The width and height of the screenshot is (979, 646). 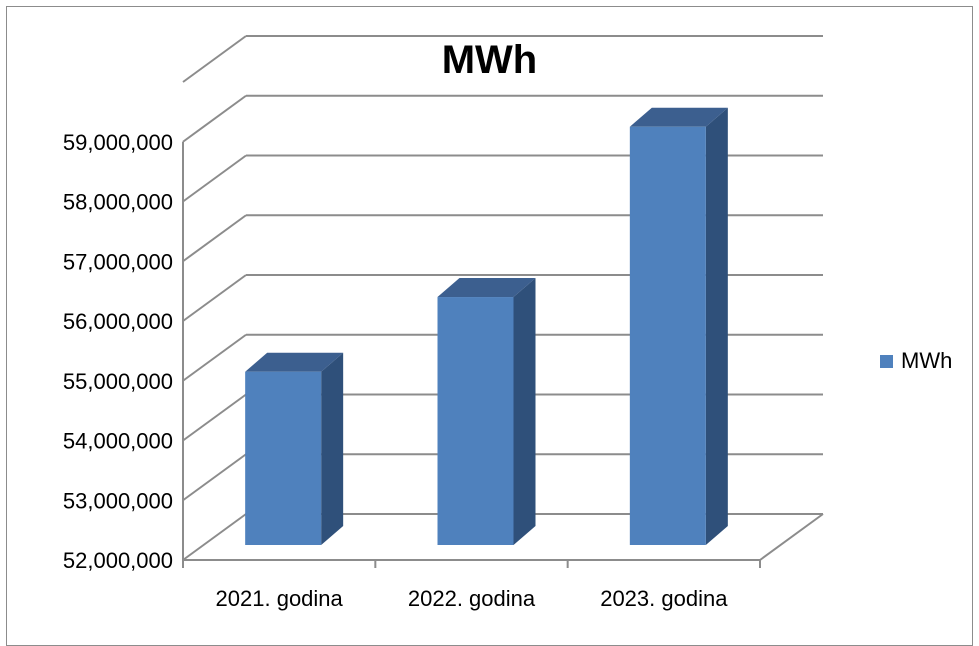 I want to click on y-tick-label: 56,000,000, so click(x=118, y=321).